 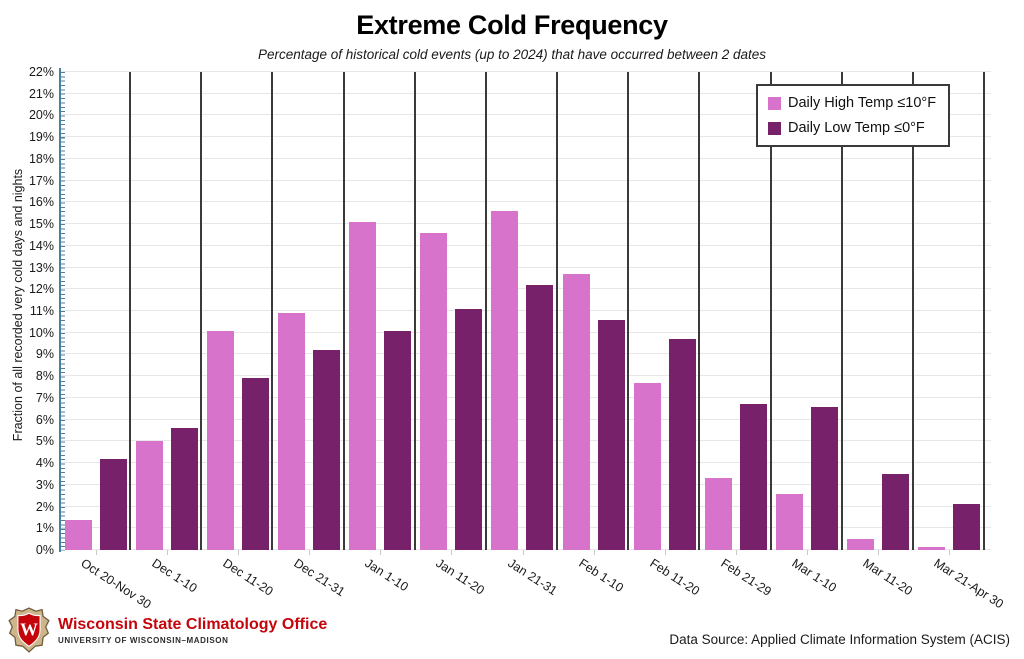 What do you see at coordinates (41, 158) in the screenshot?
I see `y-tick-label-18: 18%` at bounding box center [41, 158].